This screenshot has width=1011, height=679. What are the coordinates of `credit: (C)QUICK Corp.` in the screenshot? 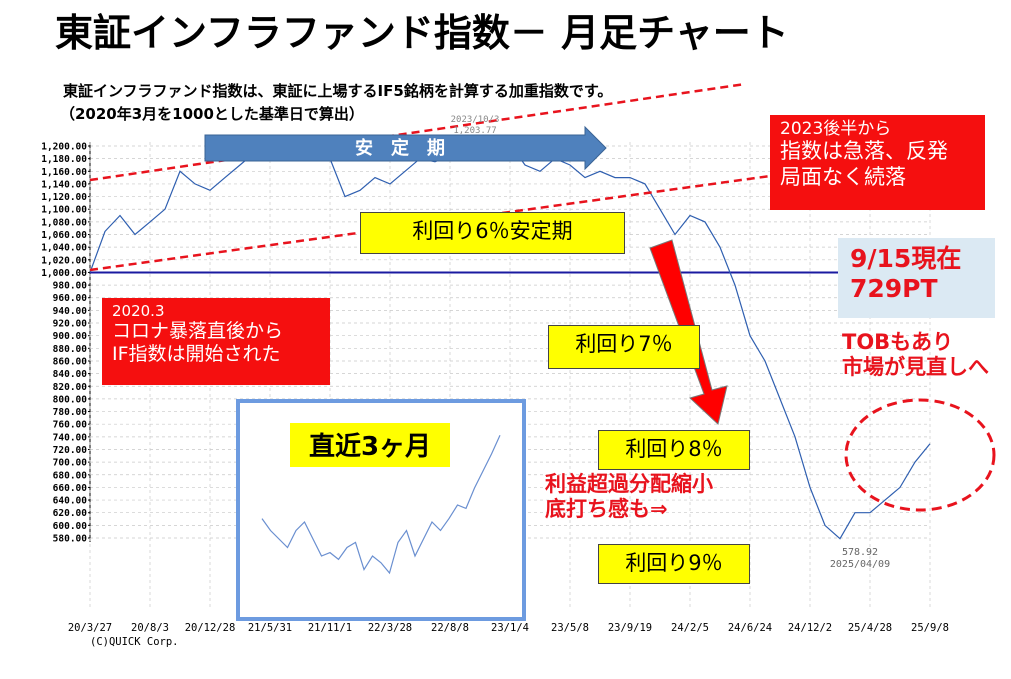 It's located at (134, 642).